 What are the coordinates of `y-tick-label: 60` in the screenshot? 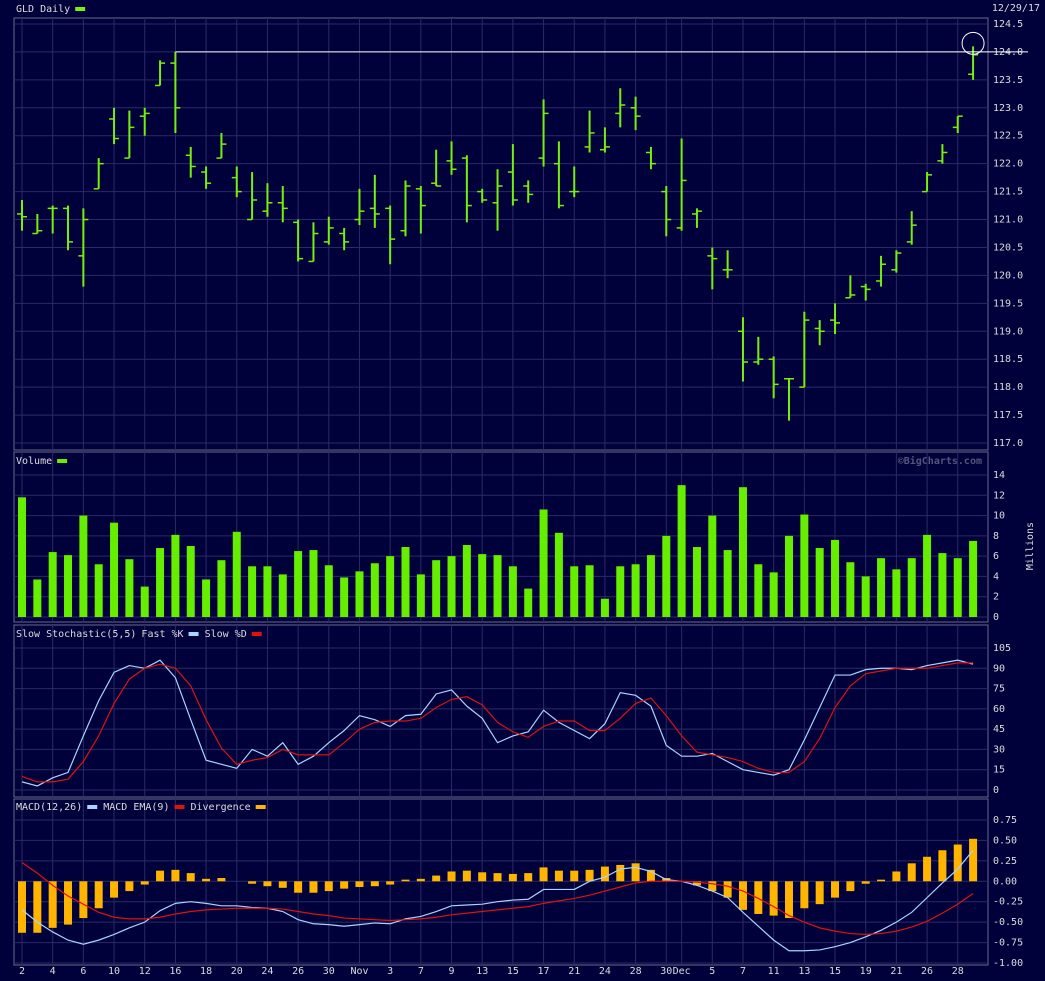 It's located at (999, 709).